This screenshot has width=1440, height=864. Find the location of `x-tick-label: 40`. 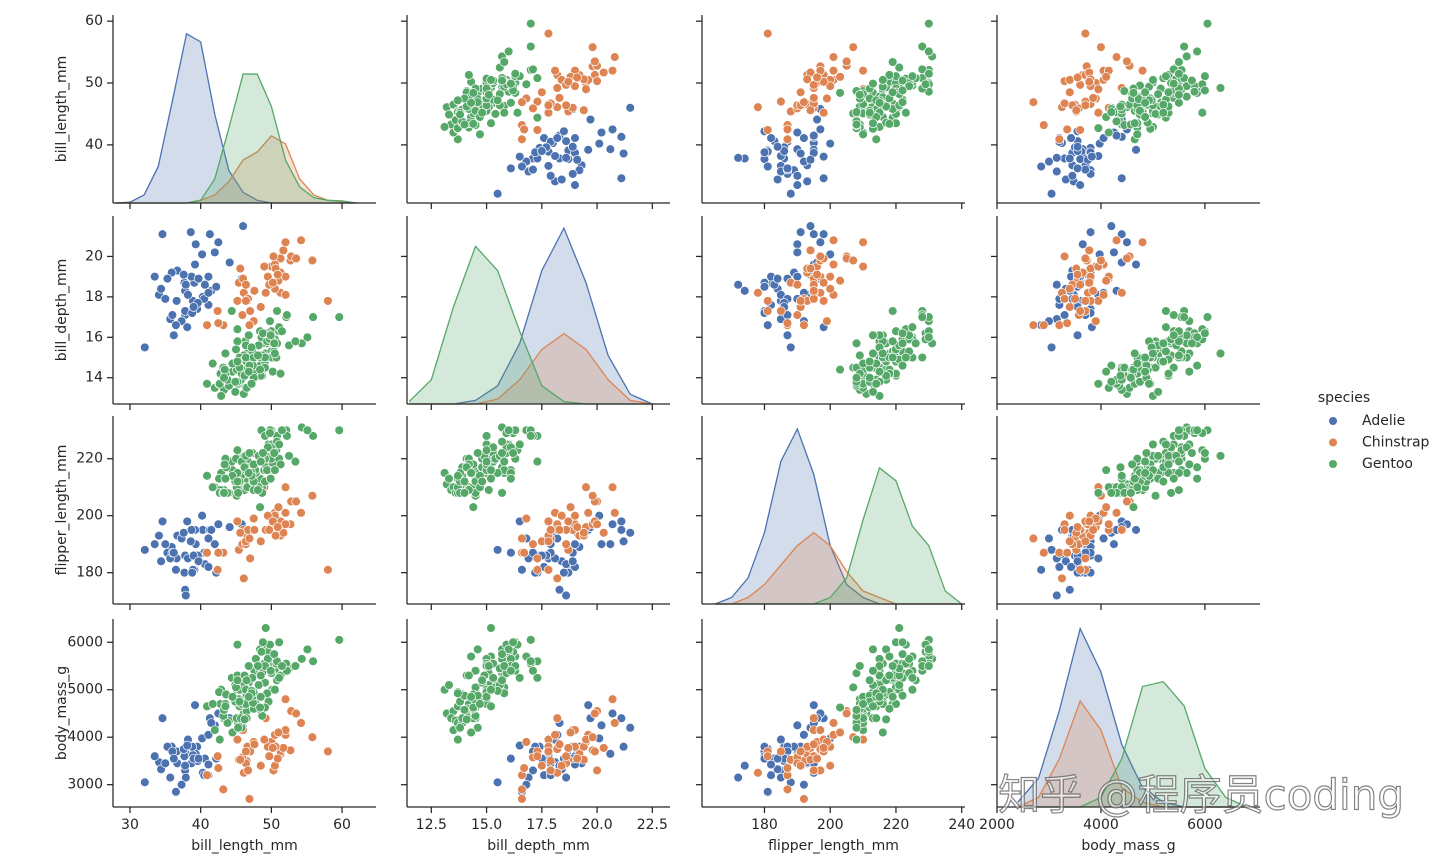

x-tick-label: 40 is located at coordinates (201, 825).